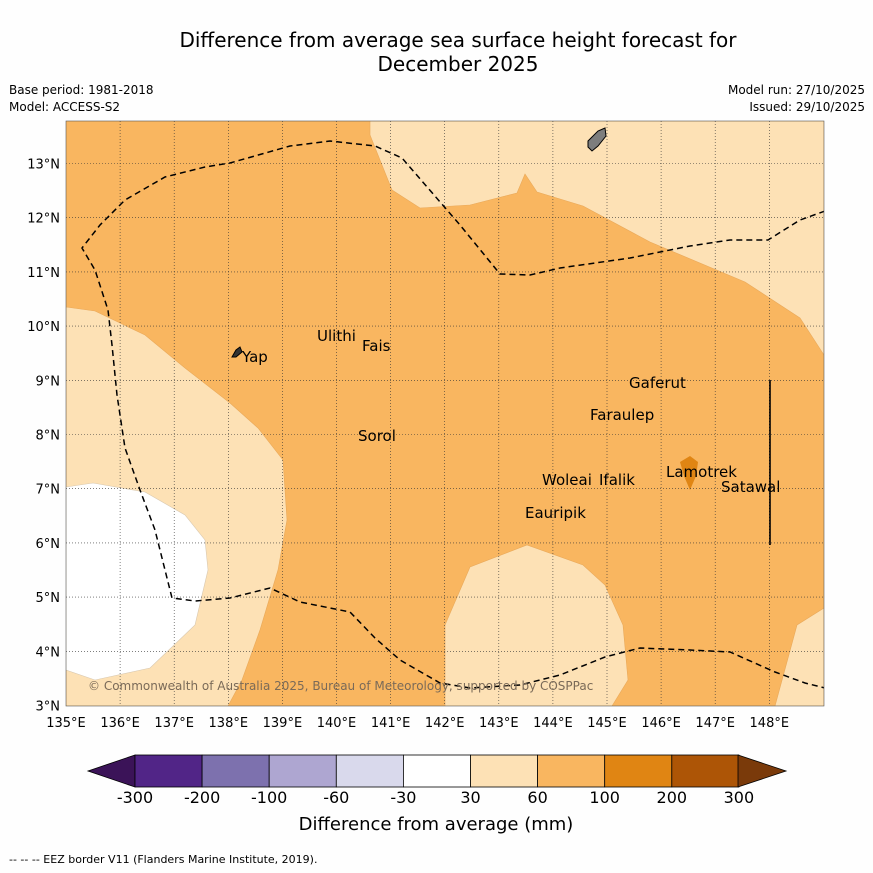 The width and height of the screenshot is (873, 873). I want to click on colorbar-tick-label: 200, so click(672, 797).